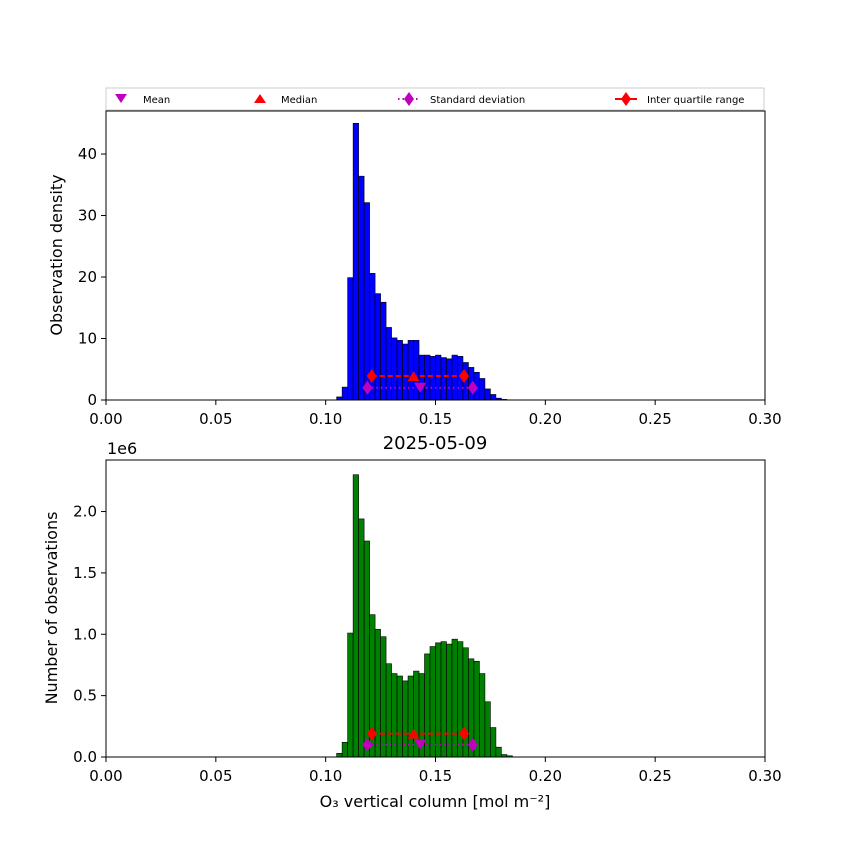 Image resolution: width=850 pixels, height=850 pixels. I want to click on bottom-mean-marker, so click(420, 744).